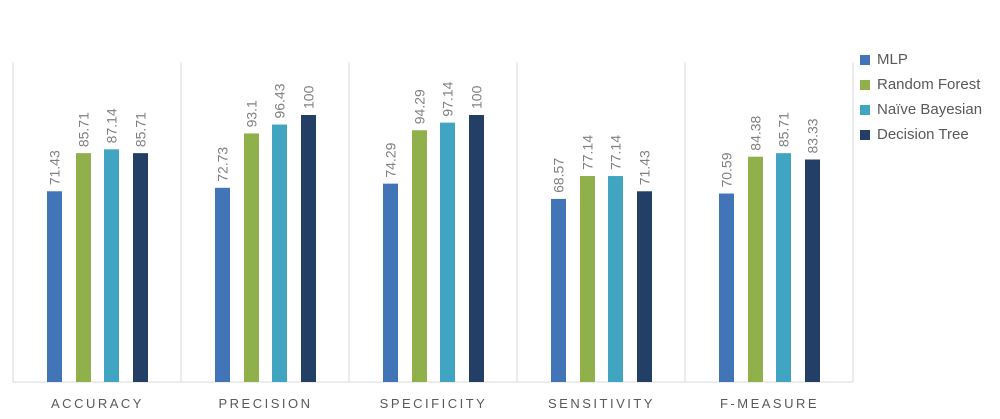 The height and width of the screenshot is (419, 1000). I want to click on data-label: 70.59, so click(727, 169).